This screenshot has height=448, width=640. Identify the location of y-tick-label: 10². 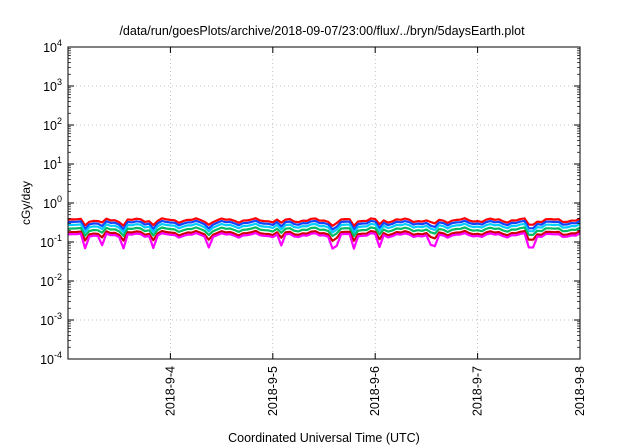
(52, 124).